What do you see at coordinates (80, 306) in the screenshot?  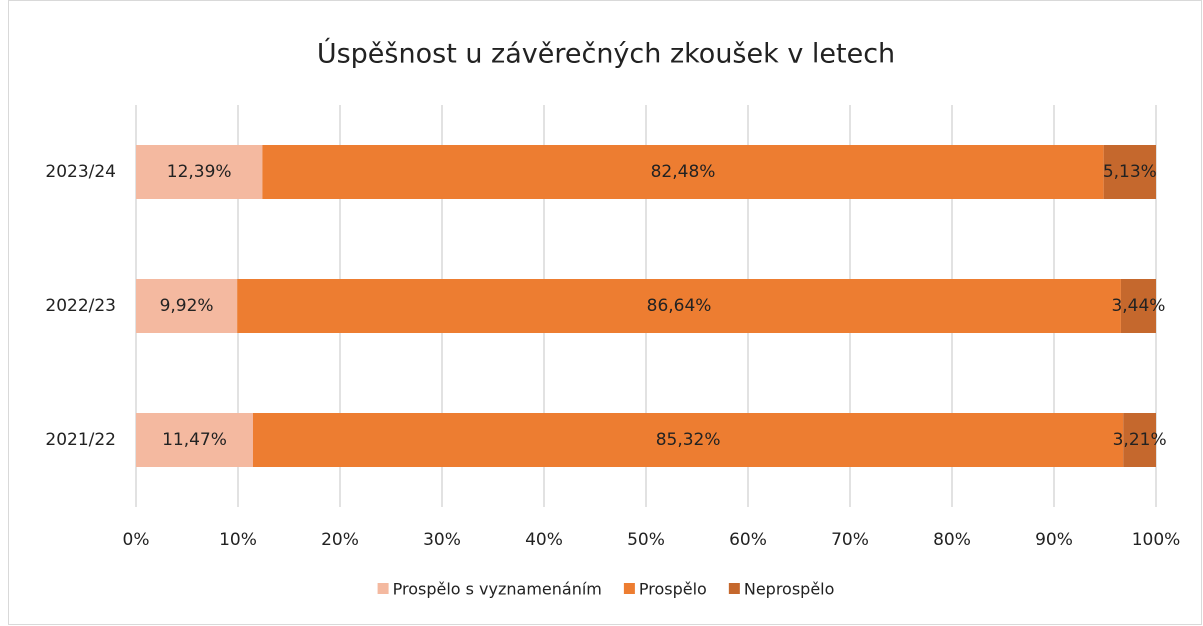 I see `y-tick-label: 2022/23` at bounding box center [80, 306].